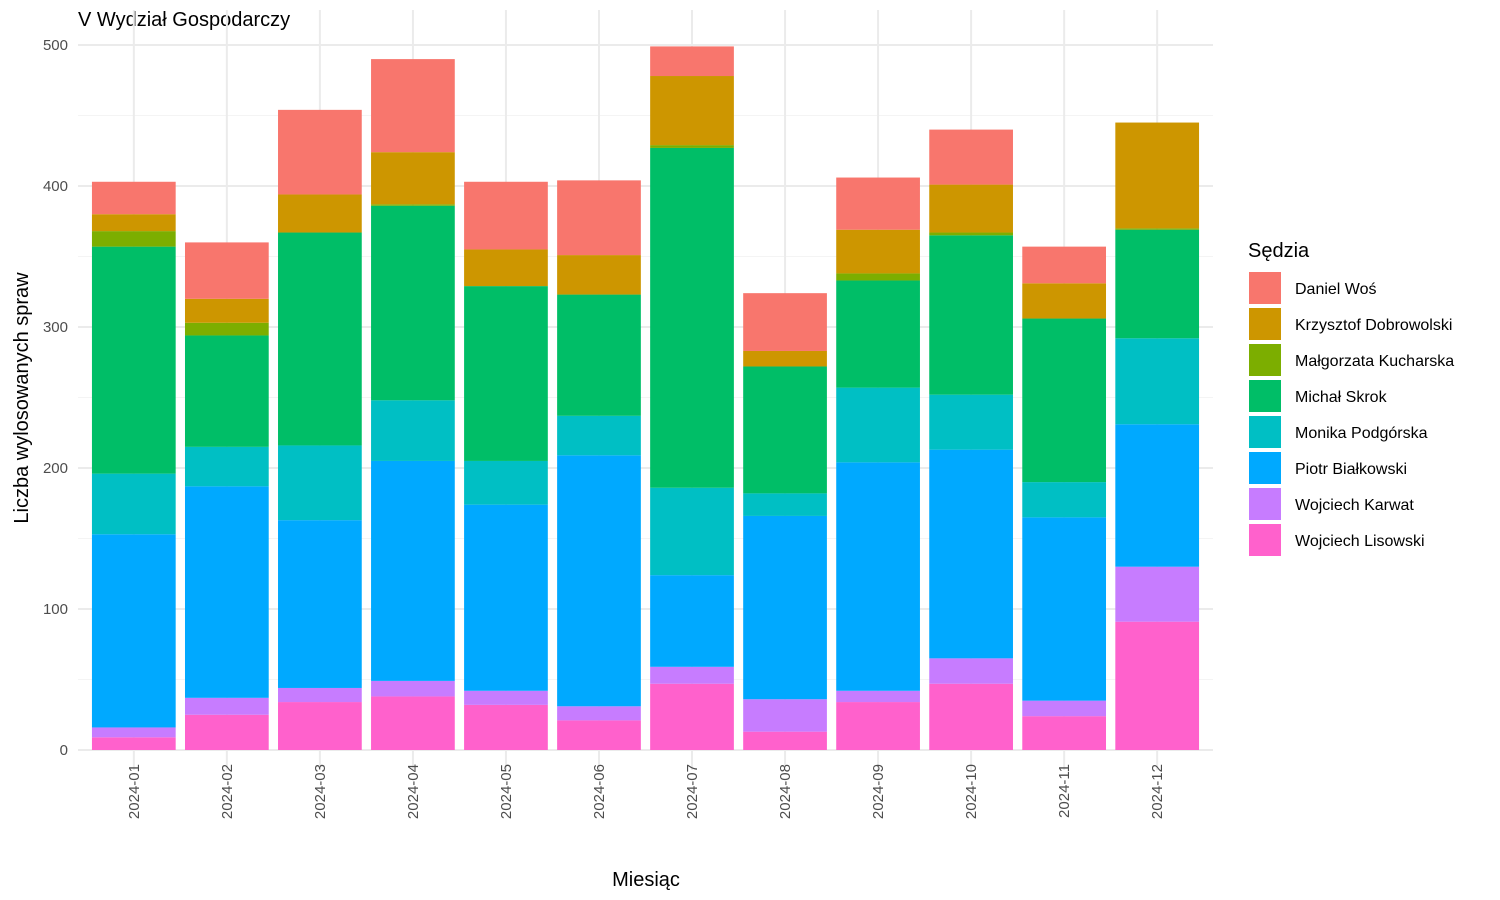 The image size is (1500, 900). I want to click on y-tick-labels: 0 100 200 300 400 500, so click(55, 398).